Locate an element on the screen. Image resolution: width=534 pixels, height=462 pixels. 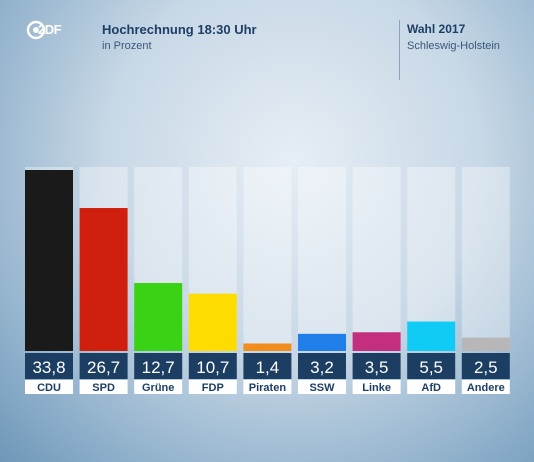
tick-label: CDU is located at coordinates (49, 388).